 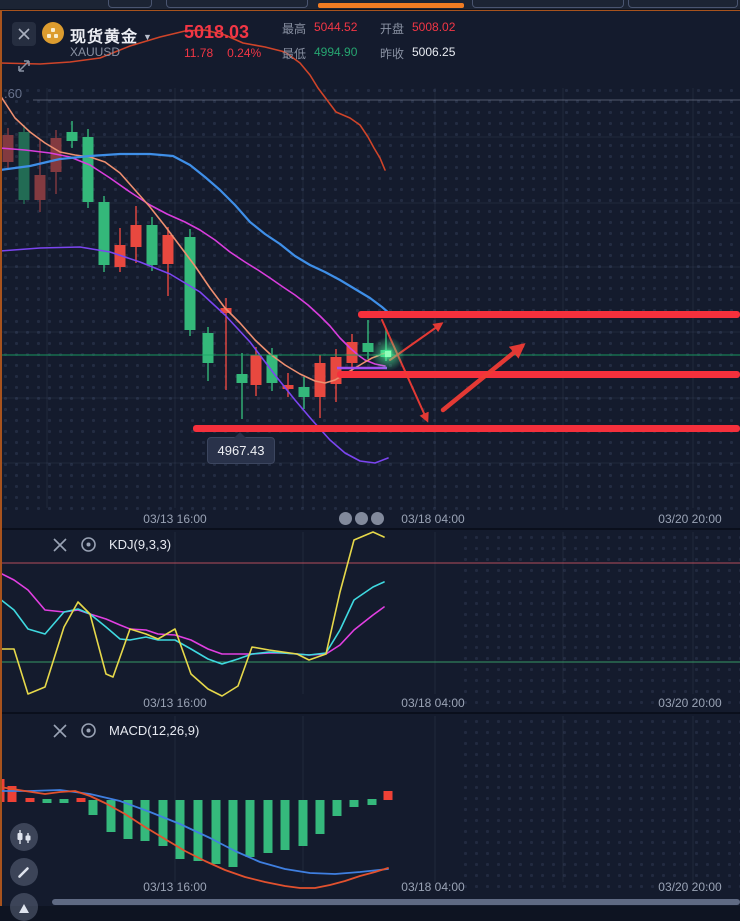 I want to click on dropdown-arrow-icon: ▼, so click(x=148, y=37).